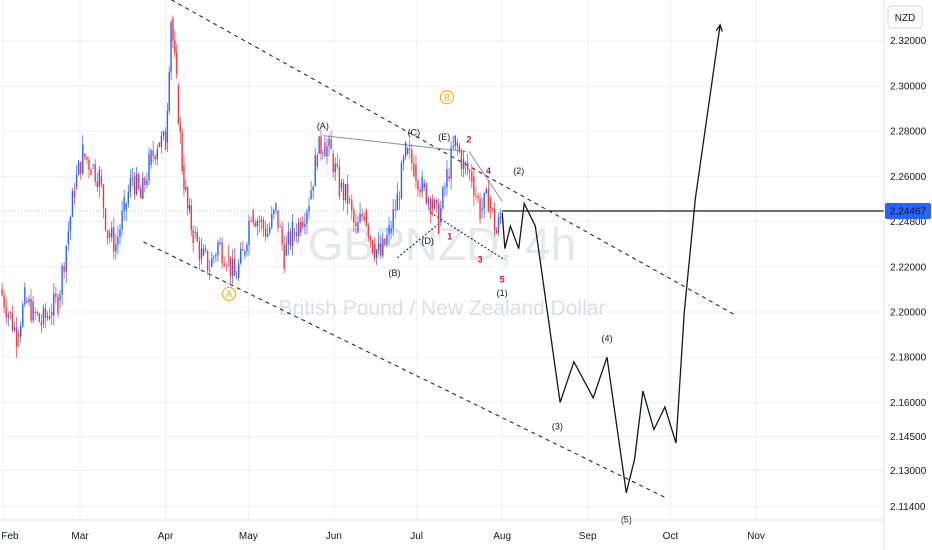 Image resolution: width=932 pixels, height=550 pixels. What do you see at coordinates (488, 171) in the screenshot?
I see `wave-label: 4` at bounding box center [488, 171].